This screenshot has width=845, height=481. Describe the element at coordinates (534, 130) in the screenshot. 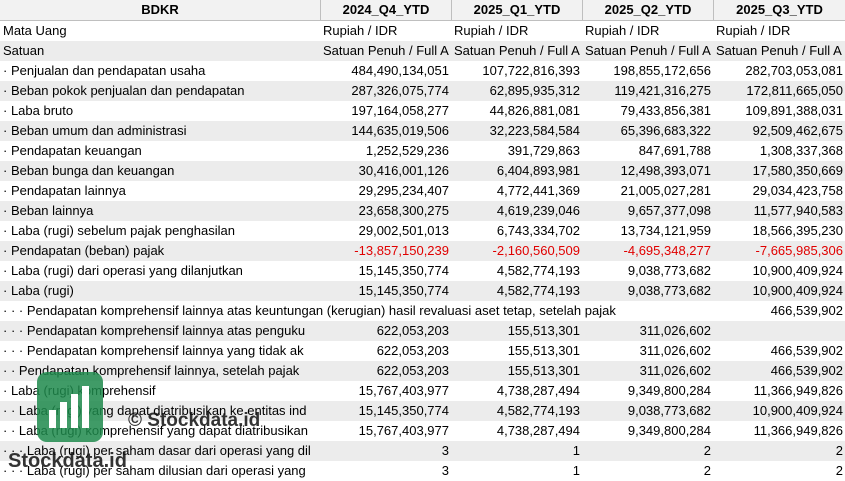

I see `row-value: 32,223,584,584` at that location.